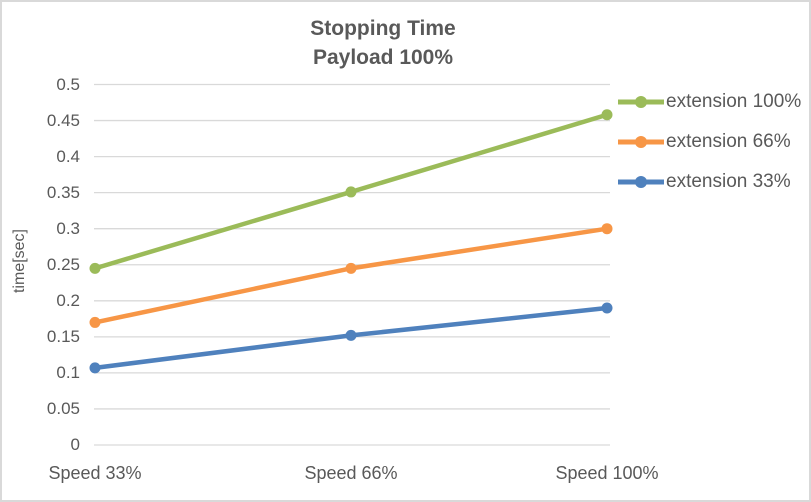 Image resolution: width=811 pixels, height=502 pixels. I want to click on x-category-label: Speed 100%, so click(607, 473).